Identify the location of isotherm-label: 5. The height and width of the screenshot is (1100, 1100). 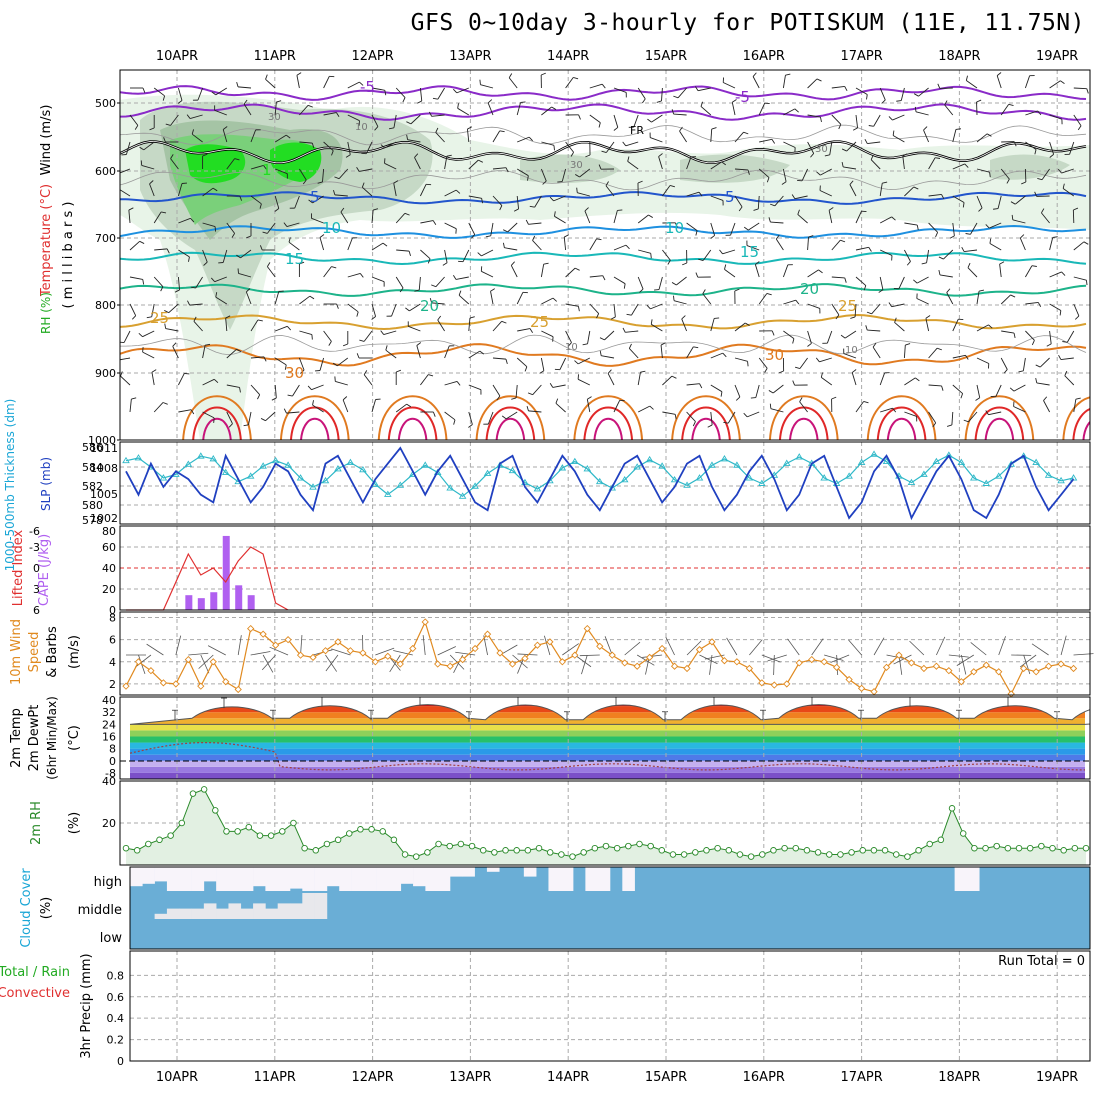
(315, 197).